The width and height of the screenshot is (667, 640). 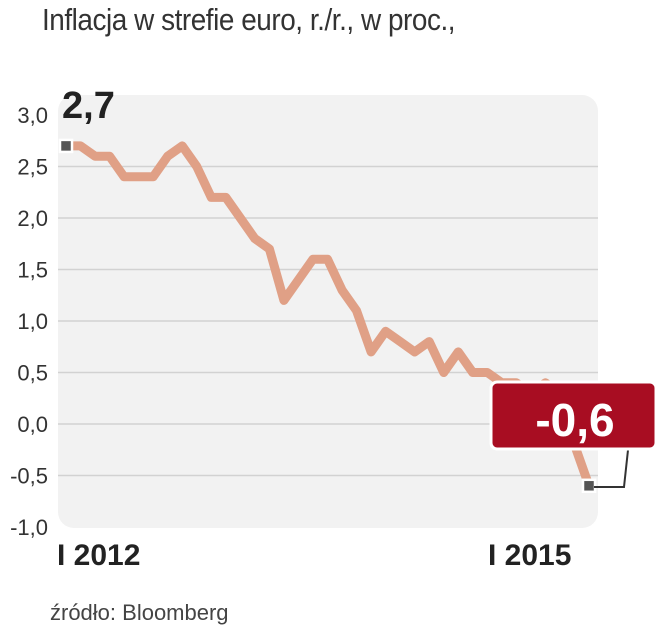 What do you see at coordinates (32, 115) in the screenshot?
I see `y-tick-label: 3,0` at bounding box center [32, 115].